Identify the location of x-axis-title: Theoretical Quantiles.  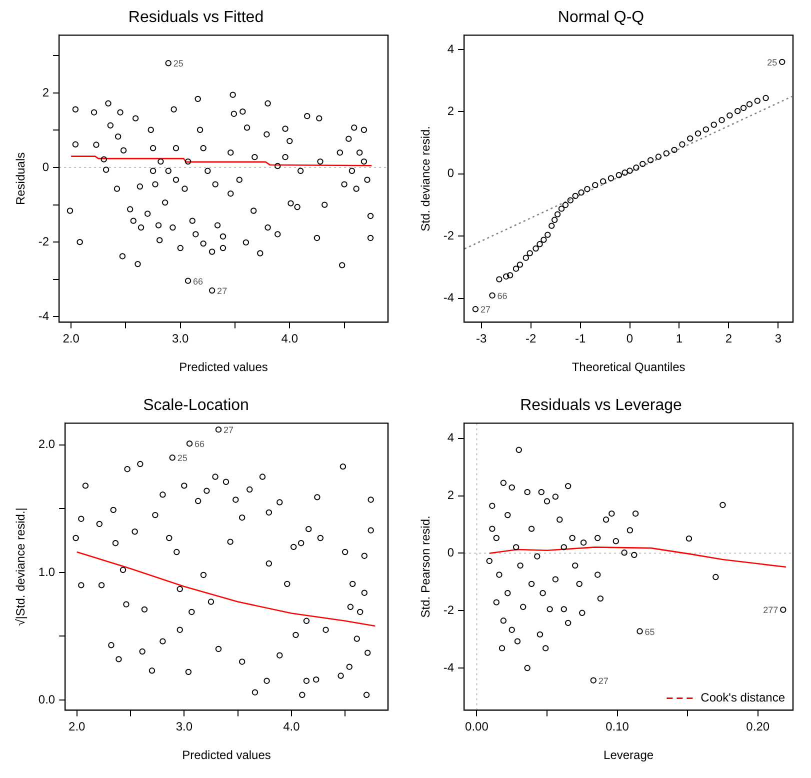
(629, 367).